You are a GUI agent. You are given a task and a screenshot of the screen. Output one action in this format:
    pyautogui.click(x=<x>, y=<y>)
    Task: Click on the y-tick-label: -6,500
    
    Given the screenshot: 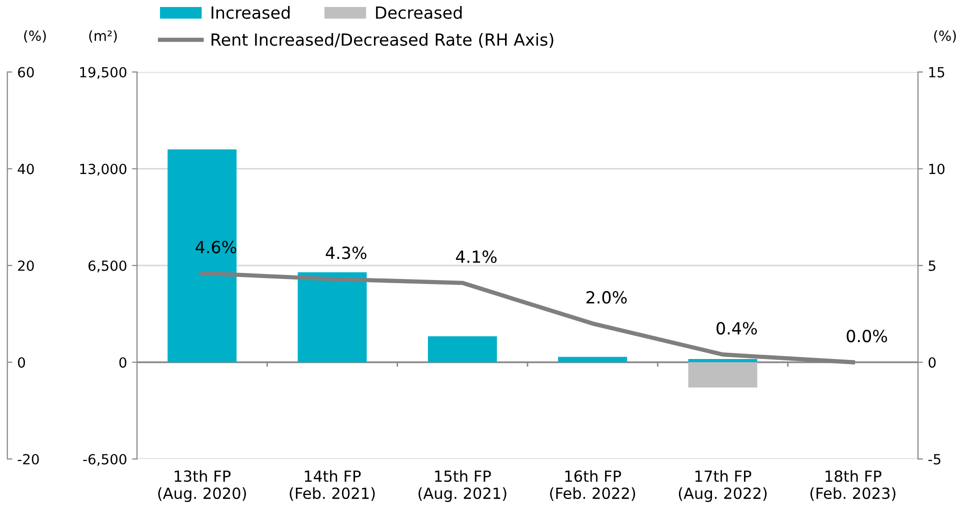 What is the action you would take?
    pyautogui.click(x=104, y=460)
    